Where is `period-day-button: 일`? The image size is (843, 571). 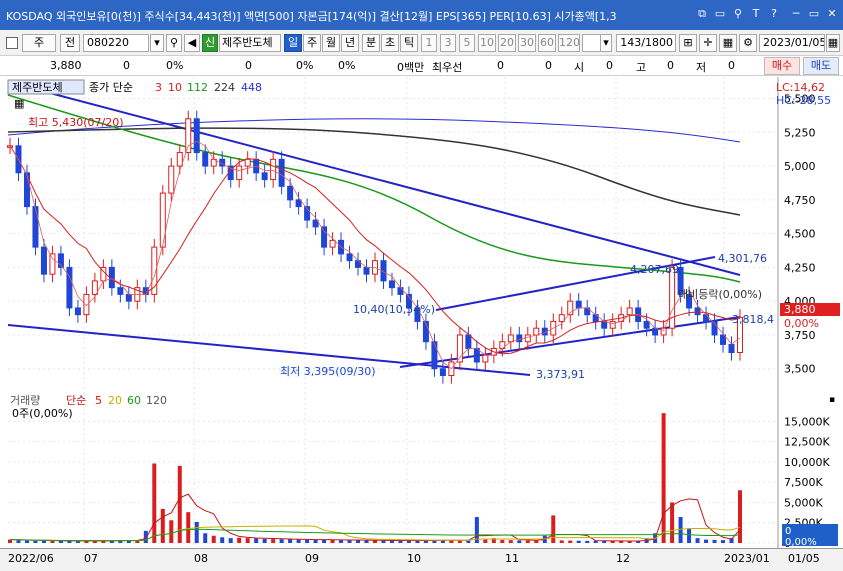 period-day-button: 일 is located at coordinates (293, 43).